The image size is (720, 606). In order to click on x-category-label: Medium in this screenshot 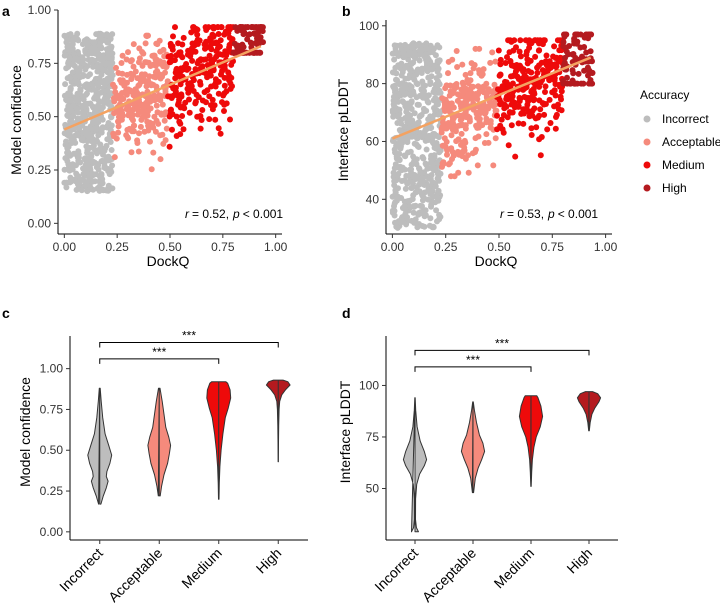, I will do `click(514, 568)`.